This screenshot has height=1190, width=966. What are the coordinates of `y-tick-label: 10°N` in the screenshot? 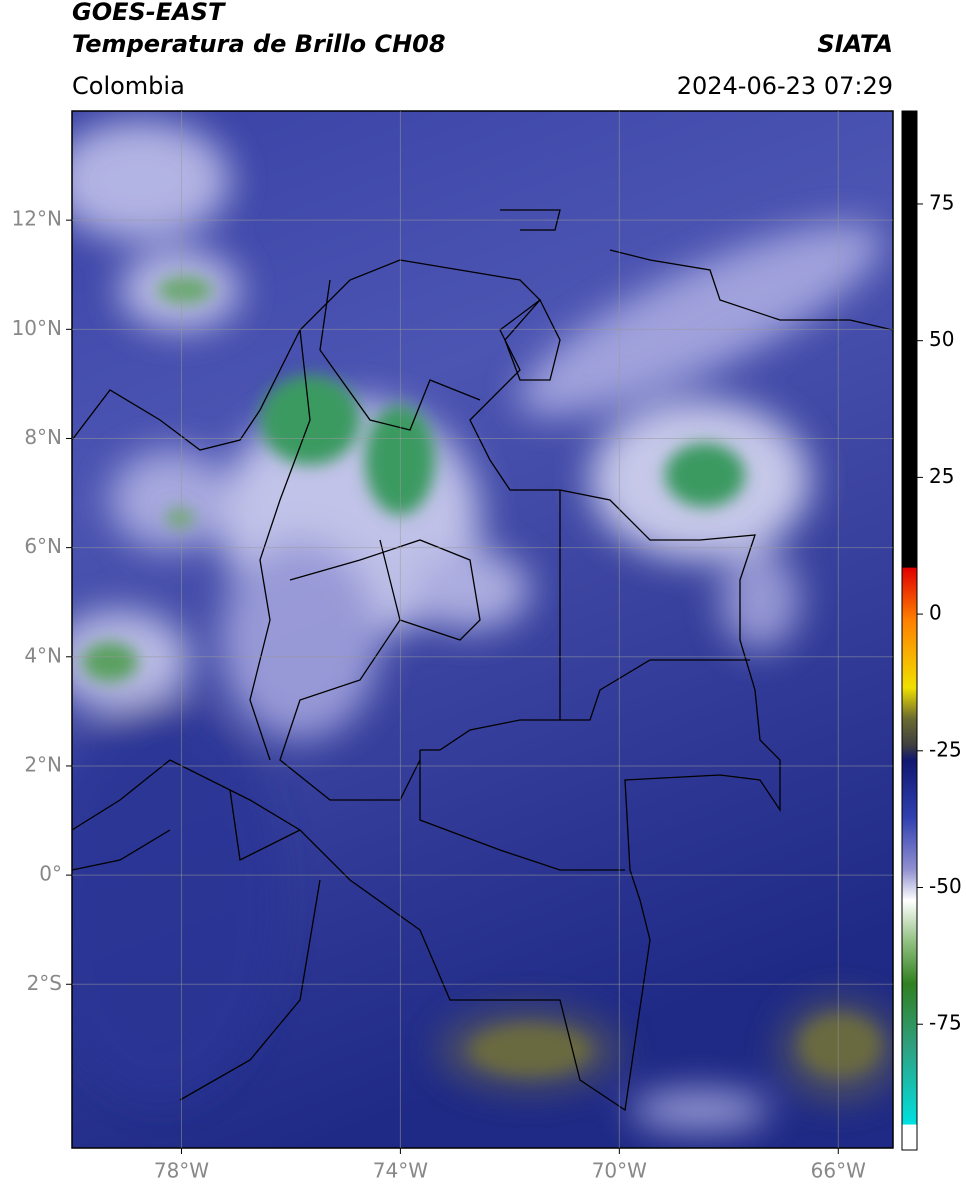 It's located at (37, 328).